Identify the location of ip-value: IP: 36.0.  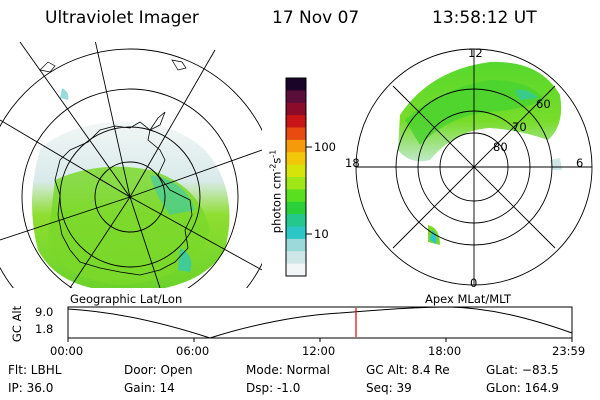
(31, 388).